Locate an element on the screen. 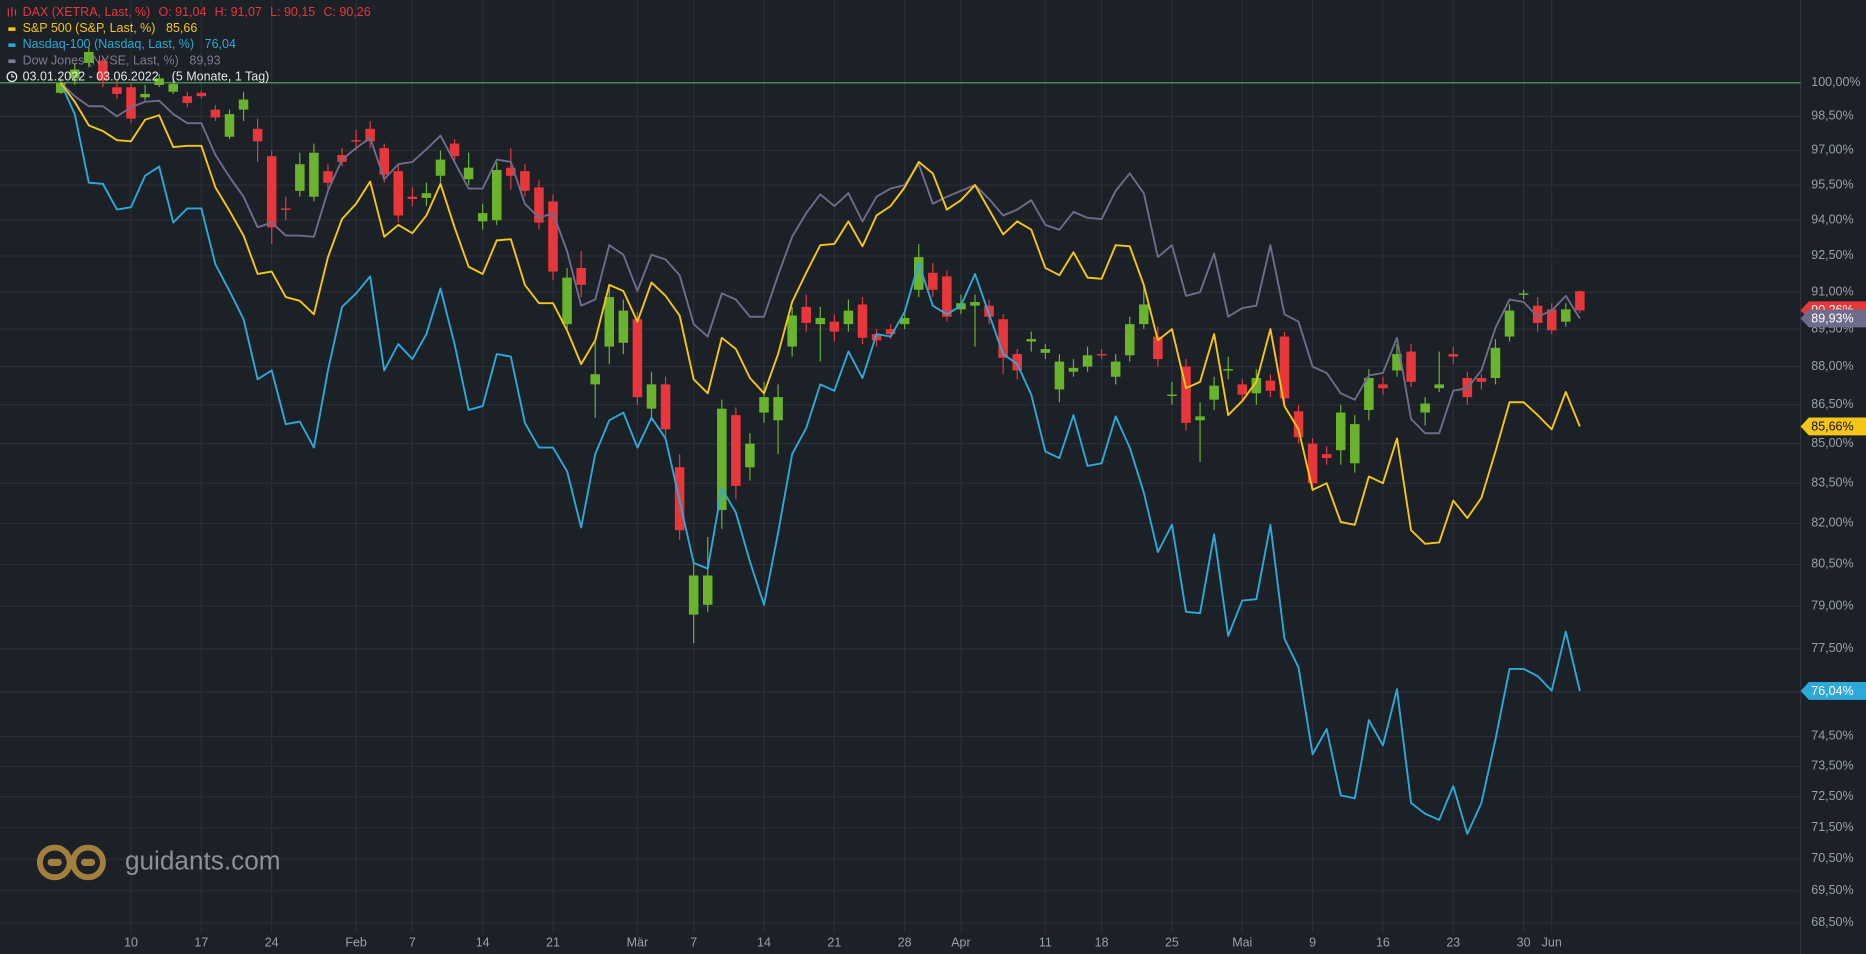  y-tick-label: 88,00% is located at coordinates (1832, 366).